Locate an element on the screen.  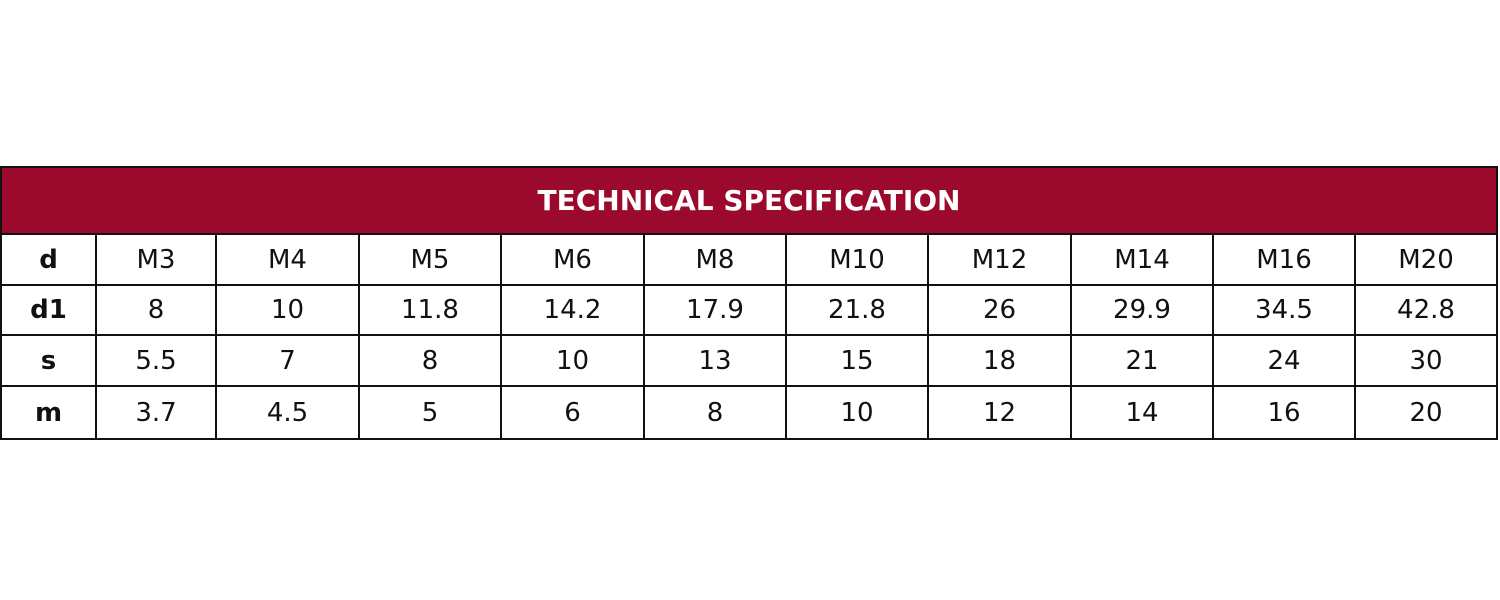
table-cell: 18 is located at coordinates (999, 360).